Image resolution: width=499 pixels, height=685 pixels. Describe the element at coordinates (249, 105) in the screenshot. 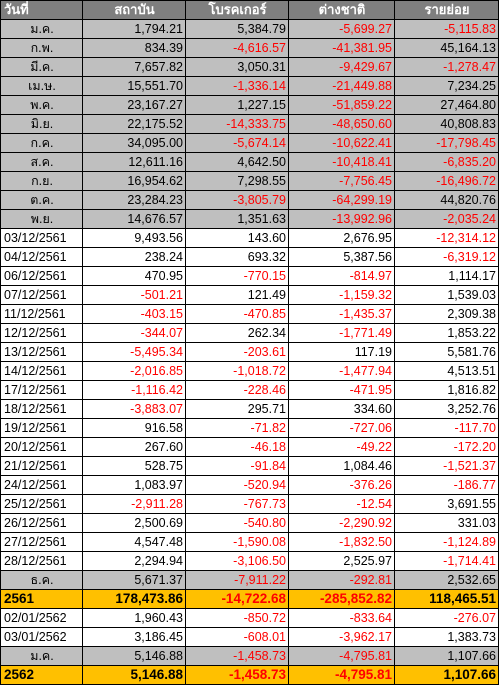

I see `month-summary-row: พ.ค. 23,167.27 1,227.15 -51,859.22 27,464.80` at that location.